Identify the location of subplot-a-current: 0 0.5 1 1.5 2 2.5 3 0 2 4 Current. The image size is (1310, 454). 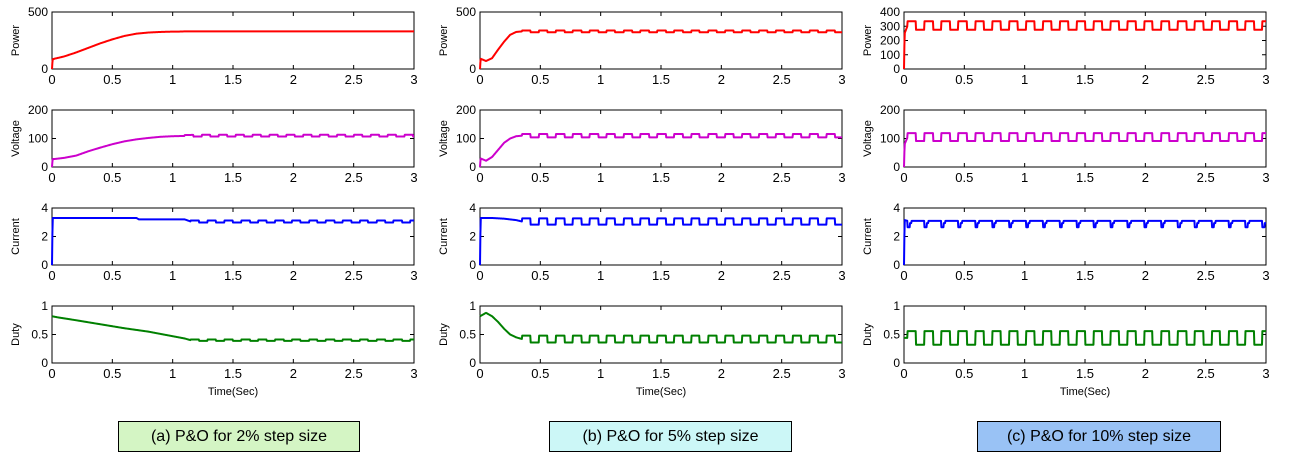
(214, 242).